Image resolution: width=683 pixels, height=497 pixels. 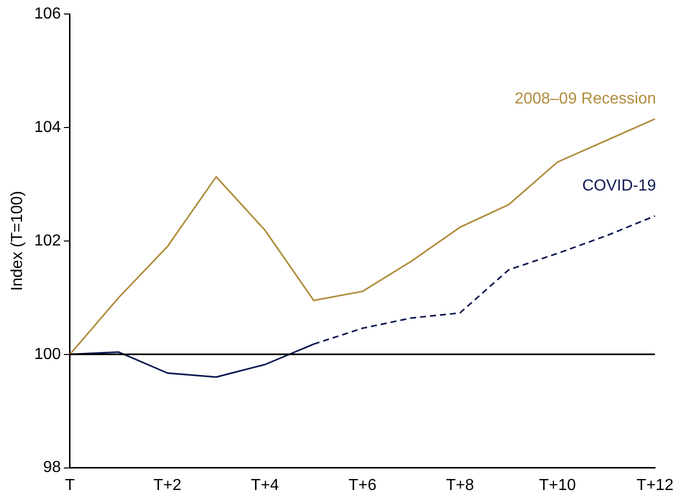 What do you see at coordinates (47, 354) in the screenshot?
I see `y-tick-label: 100` at bounding box center [47, 354].